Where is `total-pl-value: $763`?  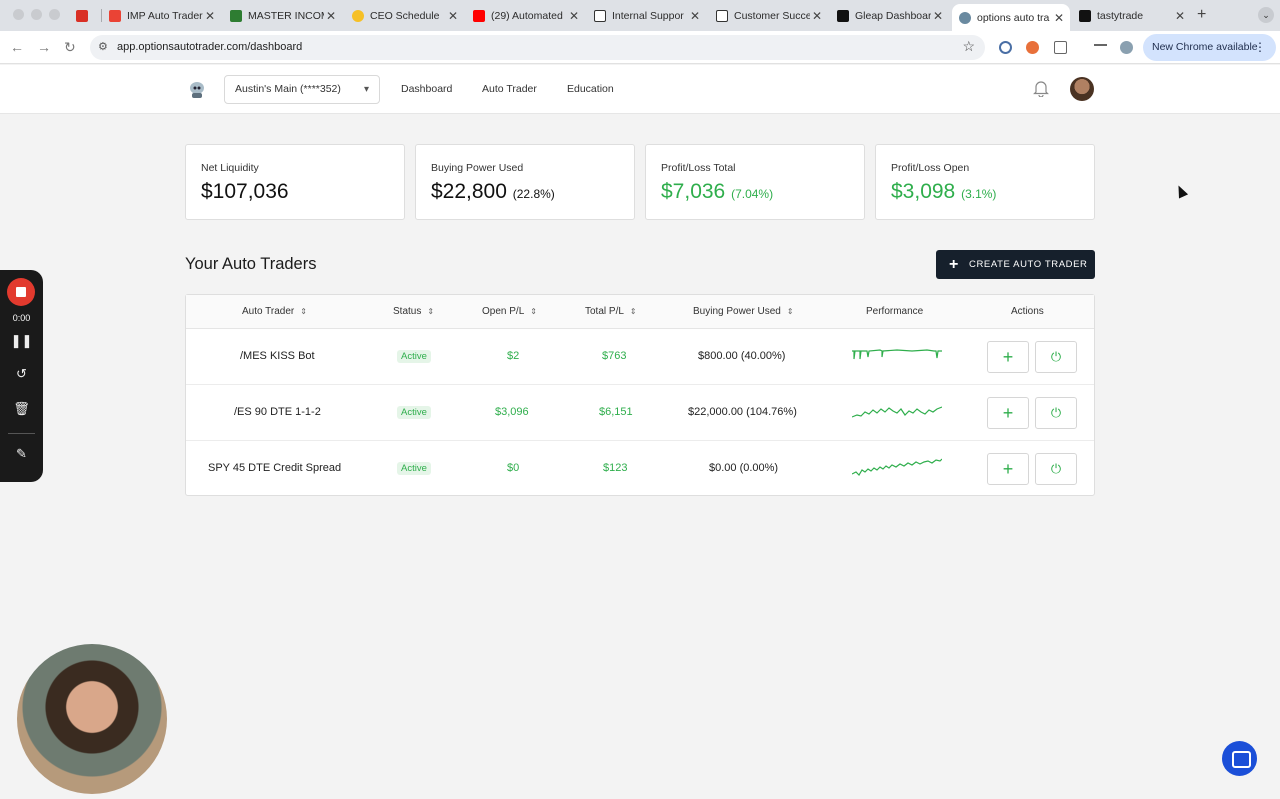
total-pl-value: $763 is located at coordinates (614, 356).